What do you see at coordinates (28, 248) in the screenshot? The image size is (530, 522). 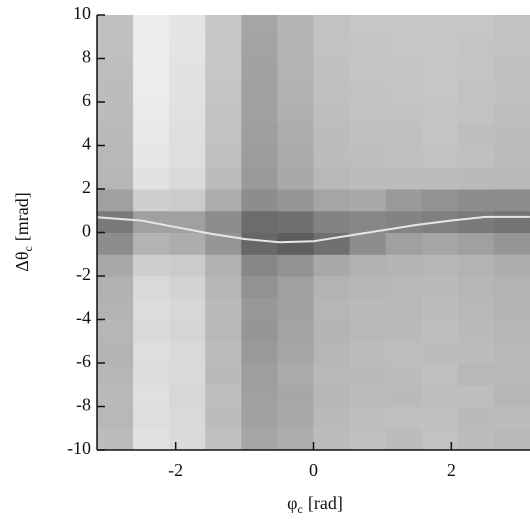 I see `y-label-subscript: c` at bounding box center [28, 248].